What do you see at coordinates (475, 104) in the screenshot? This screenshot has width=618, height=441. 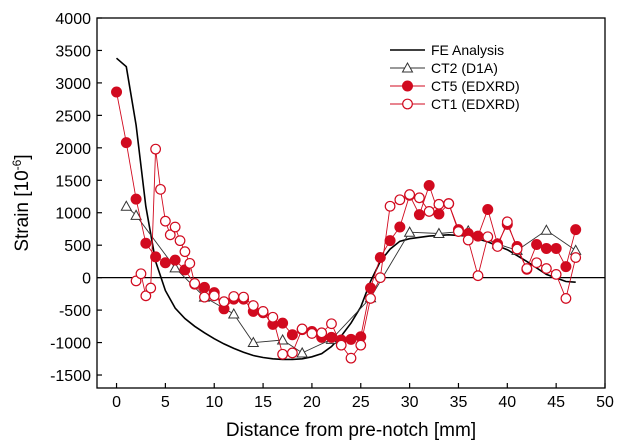 I see `legend-label: CT1 (EDXRD)` at bounding box center [475, 104].